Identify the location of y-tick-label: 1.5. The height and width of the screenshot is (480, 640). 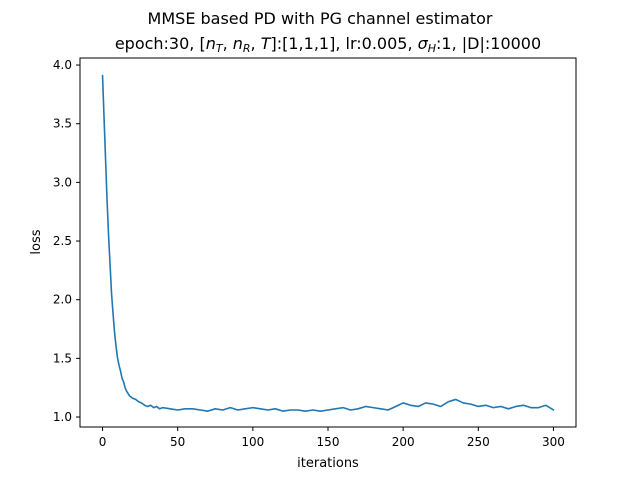
(62, 358).